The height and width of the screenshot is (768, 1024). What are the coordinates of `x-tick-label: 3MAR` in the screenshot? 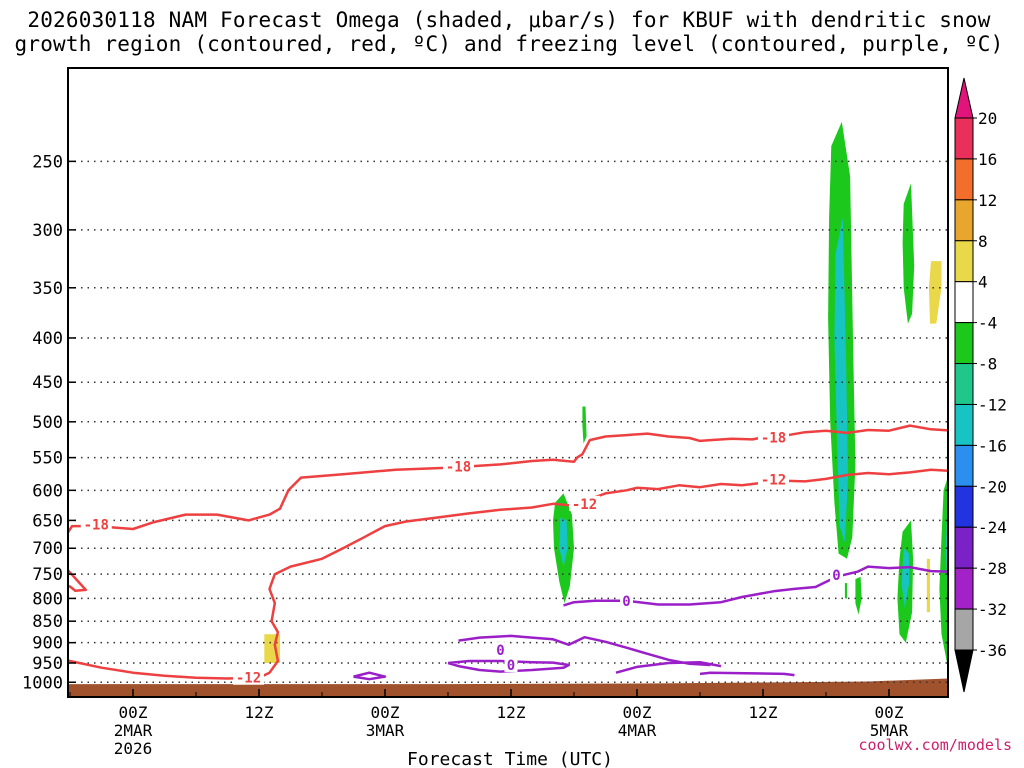 It's located at (385, 730).